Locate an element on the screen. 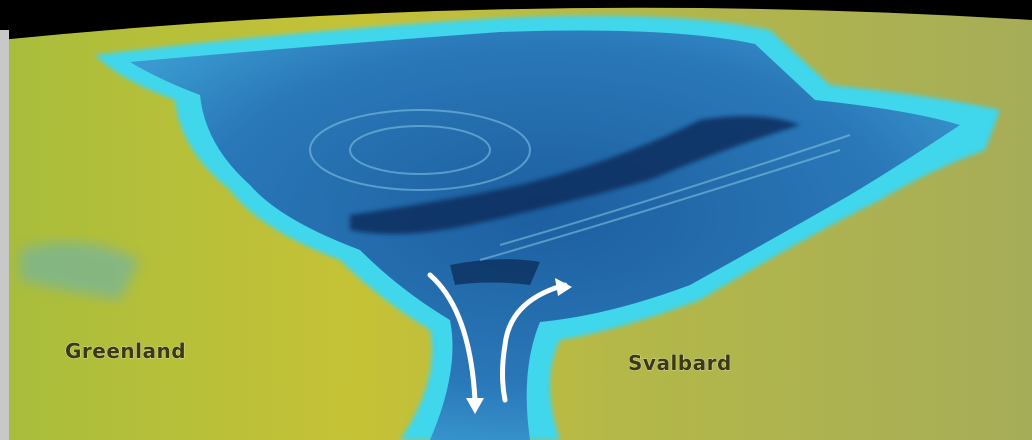 The width and height of the screenshot is (1032, 440). trench is located at coordinates (495, 272).